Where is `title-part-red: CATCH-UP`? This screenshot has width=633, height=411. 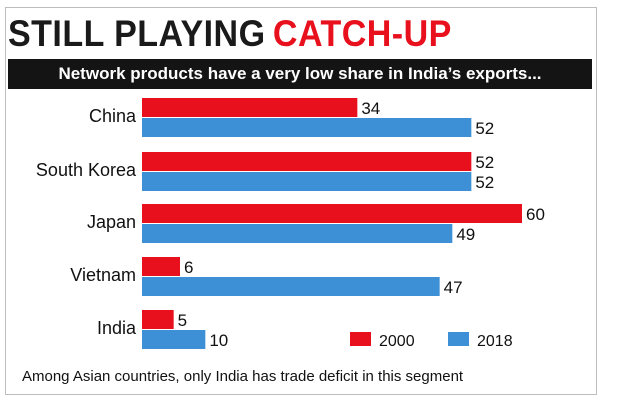 title-part-red: CATCH-UP is located at coordinates (362, 33).